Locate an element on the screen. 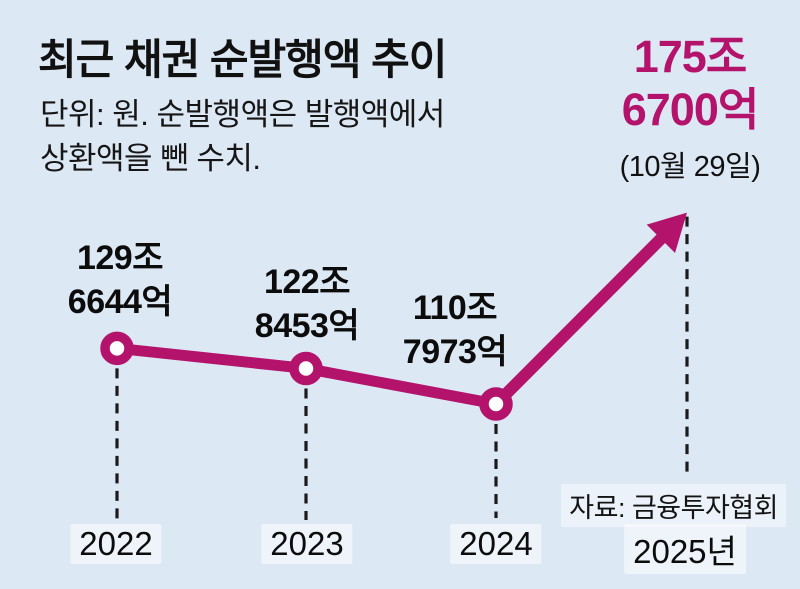  point-label-2023-line-2: 8453억 is located at coordinates (307, 326).